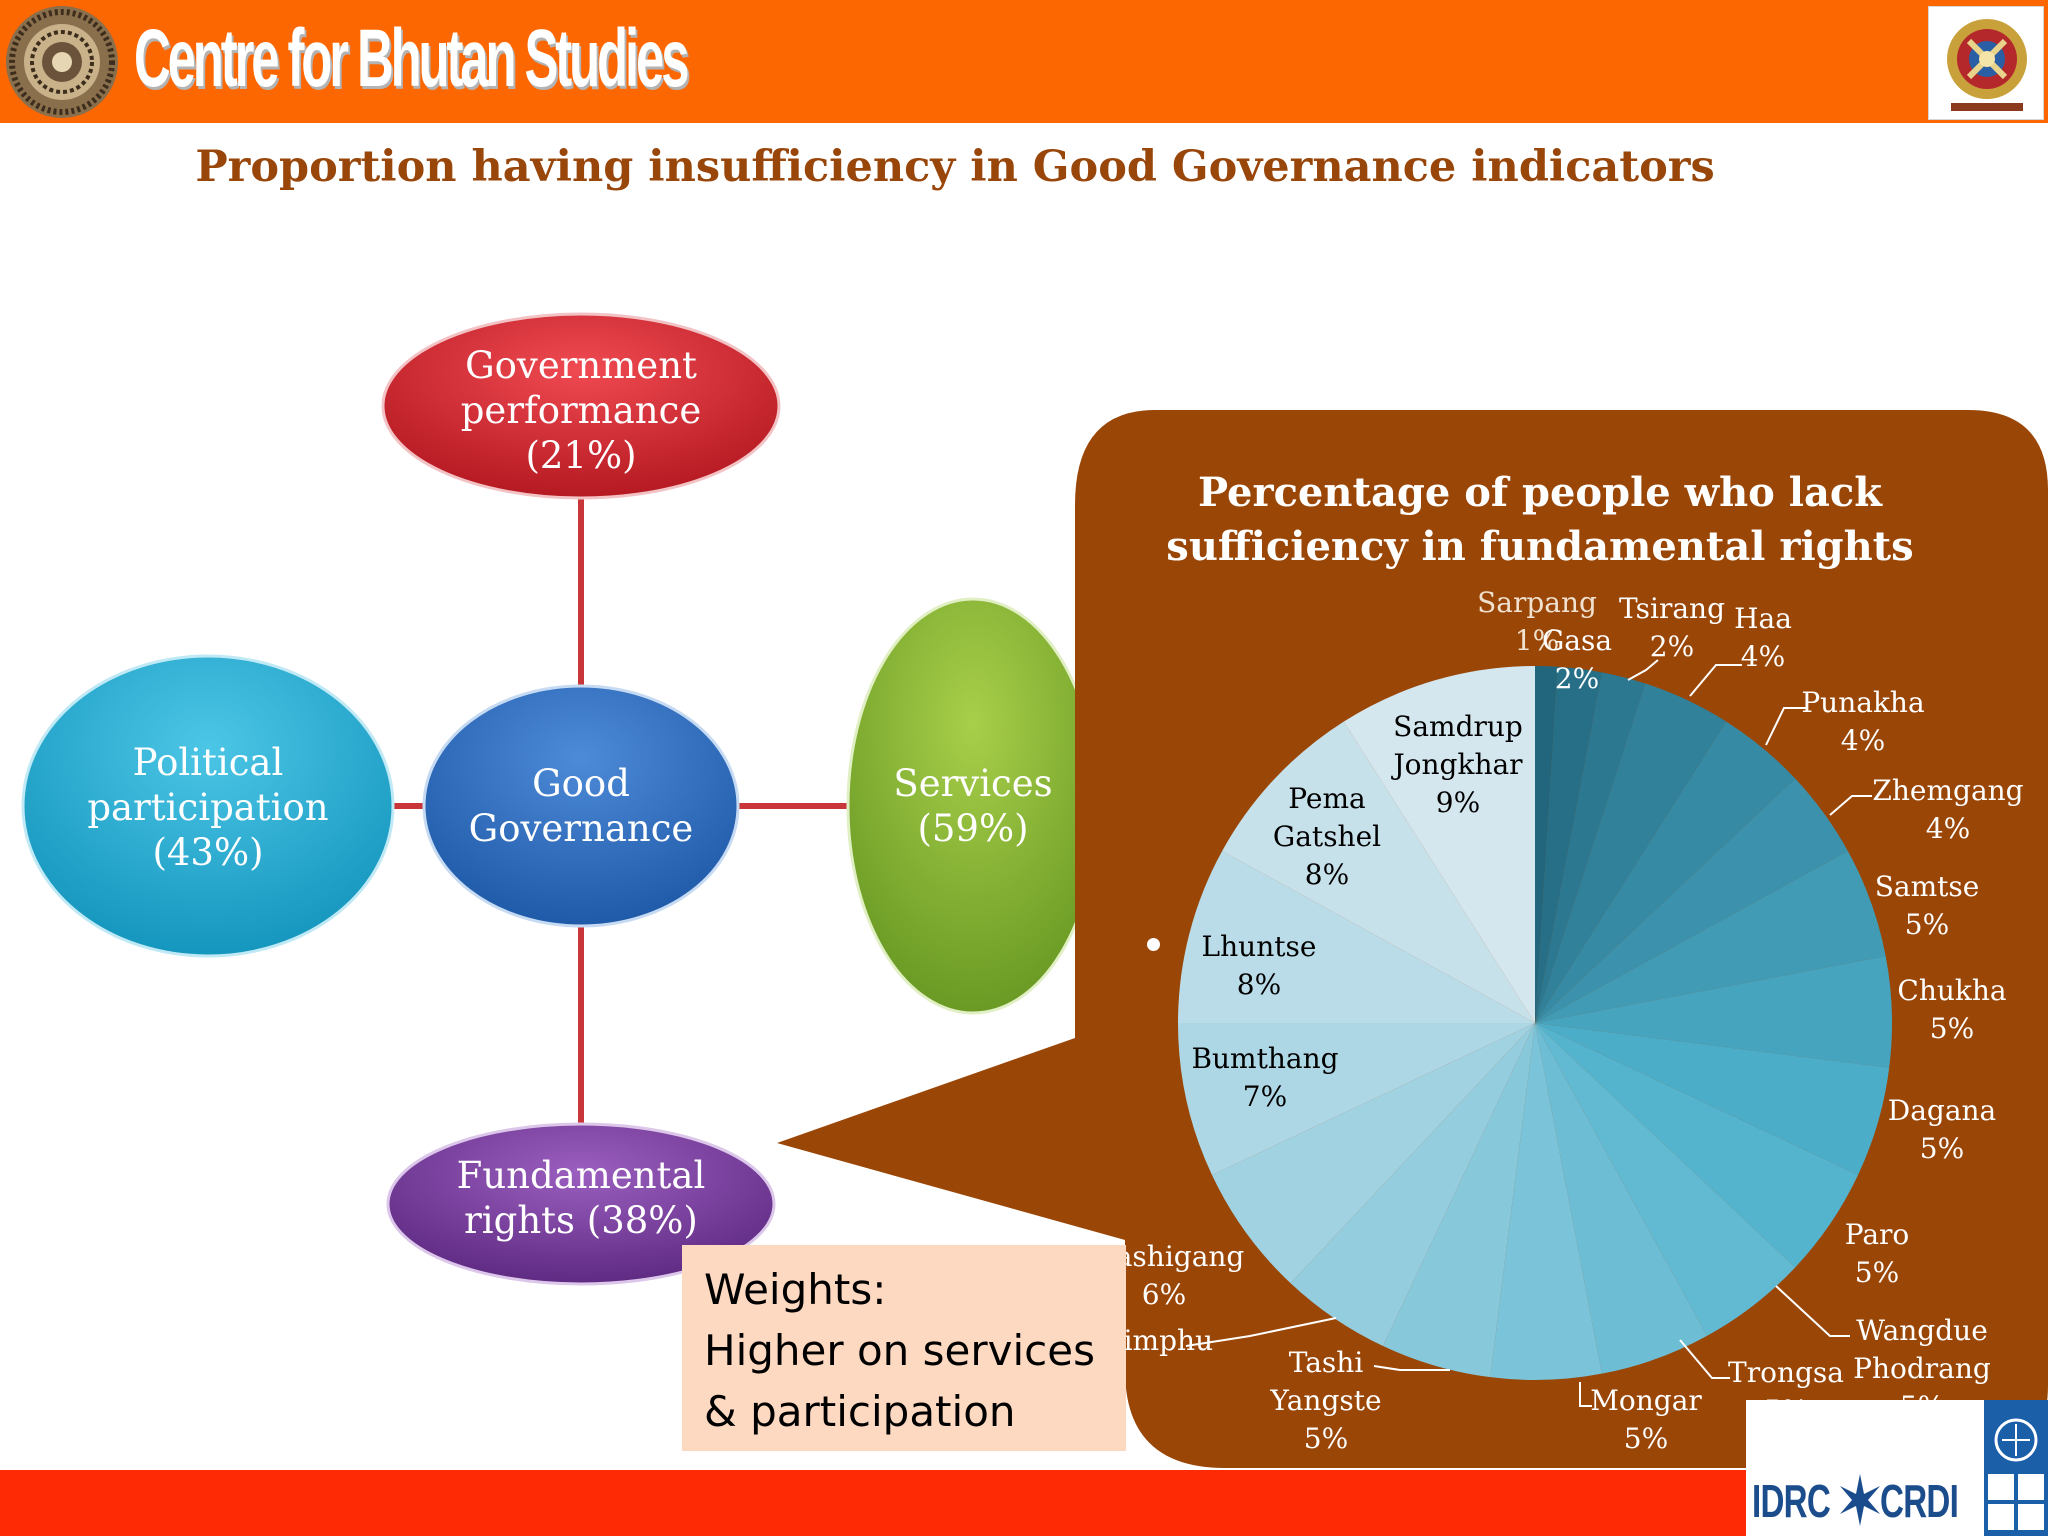  Describe the element at coordinates (1643, 670) in the screenshot. I see `pie-leader-tsirang` at that location.